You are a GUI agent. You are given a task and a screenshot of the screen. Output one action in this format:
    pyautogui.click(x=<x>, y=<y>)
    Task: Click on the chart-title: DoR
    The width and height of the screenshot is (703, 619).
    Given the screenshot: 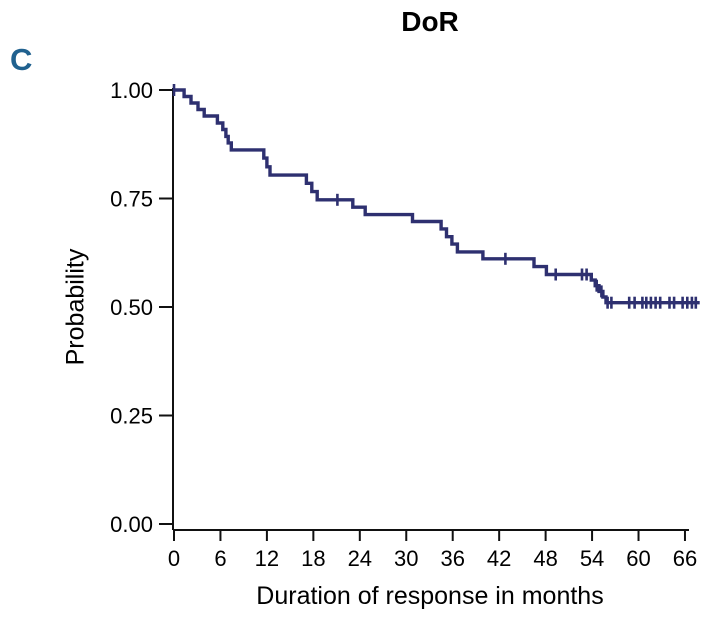 What is the action you would take?
    pyautogui.click(x=430, y=21)
    